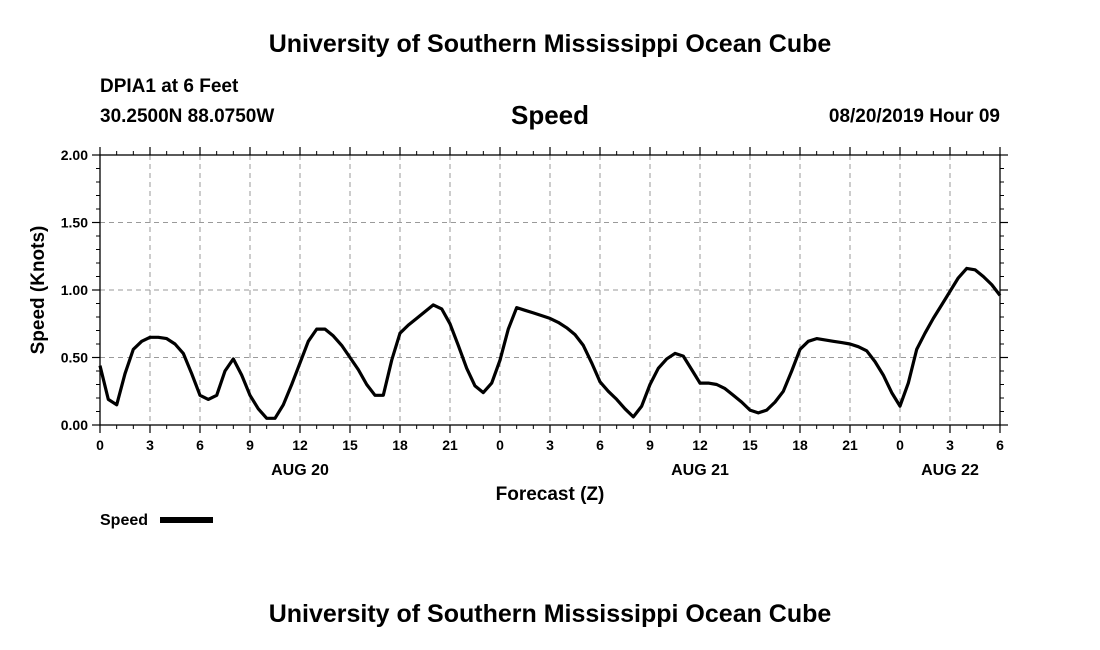  I want to click on station-label: DPIA1 at 6 Feet, so click(169, 86).